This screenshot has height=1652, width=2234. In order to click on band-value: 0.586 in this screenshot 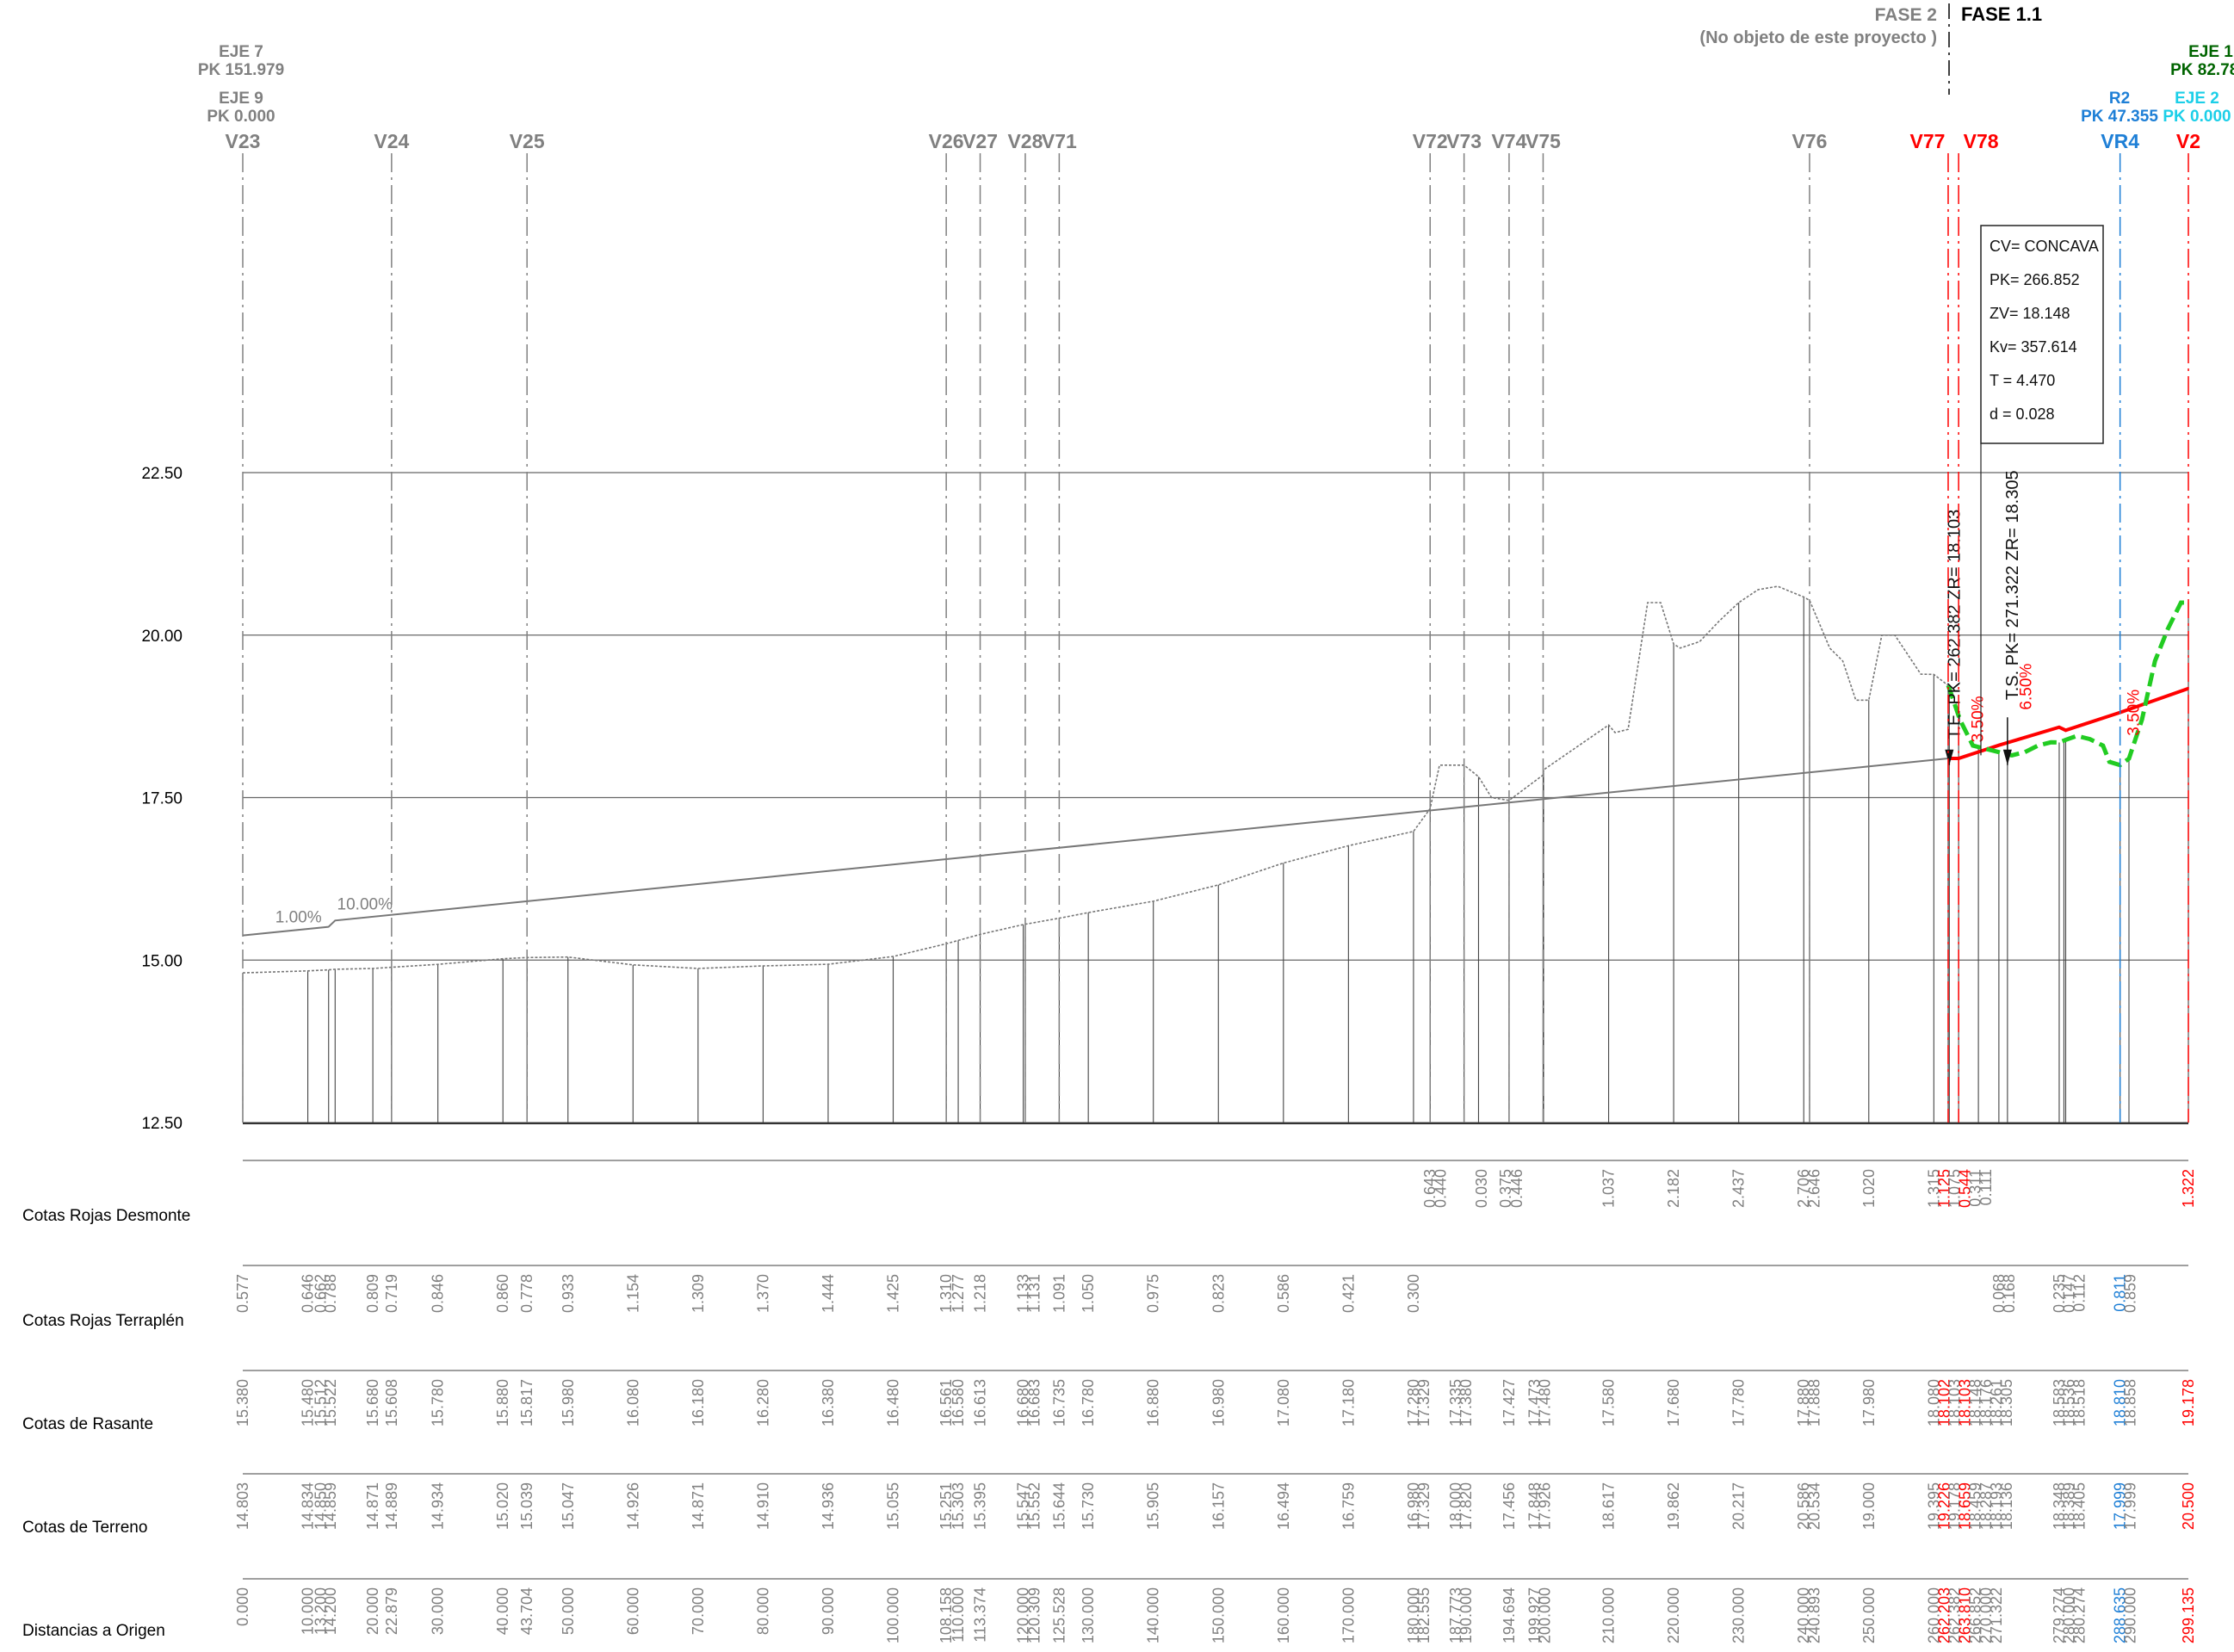, I will do `click(1283, 1293)`.